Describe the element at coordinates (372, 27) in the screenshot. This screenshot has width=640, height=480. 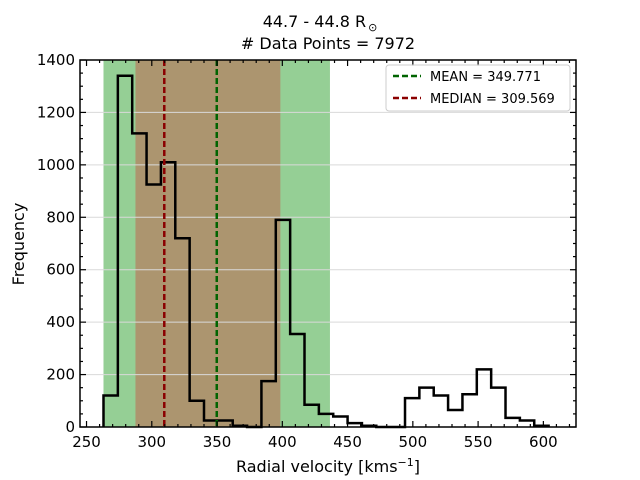
I see `sun-symbol: ⊙` at that location.